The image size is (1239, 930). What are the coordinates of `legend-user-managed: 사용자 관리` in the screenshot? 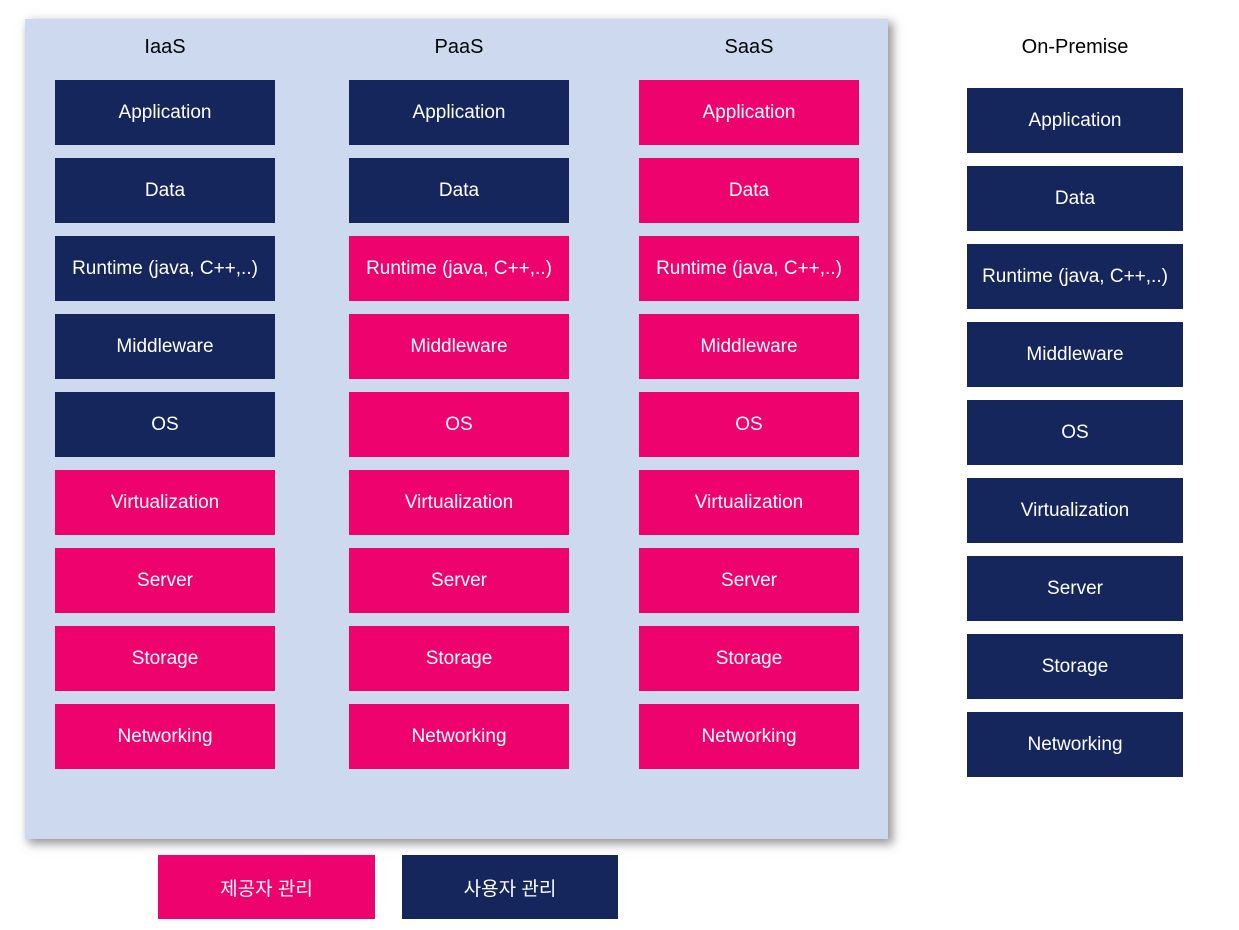 It's located at (510, 887).